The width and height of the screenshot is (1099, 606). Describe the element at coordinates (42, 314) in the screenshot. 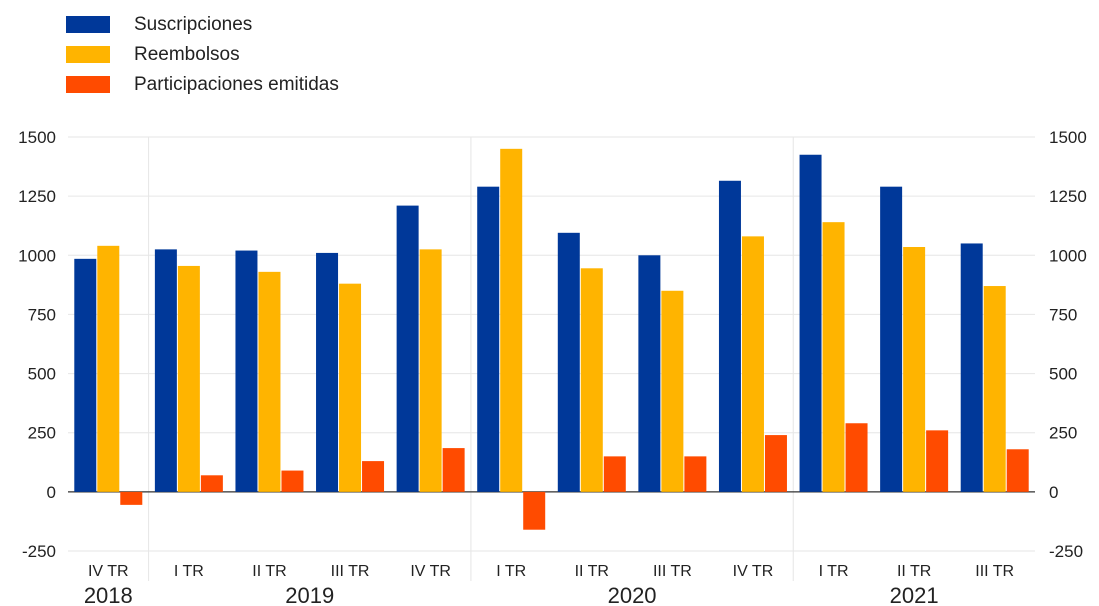

I see `y-tick-label-left: 750` at that location.